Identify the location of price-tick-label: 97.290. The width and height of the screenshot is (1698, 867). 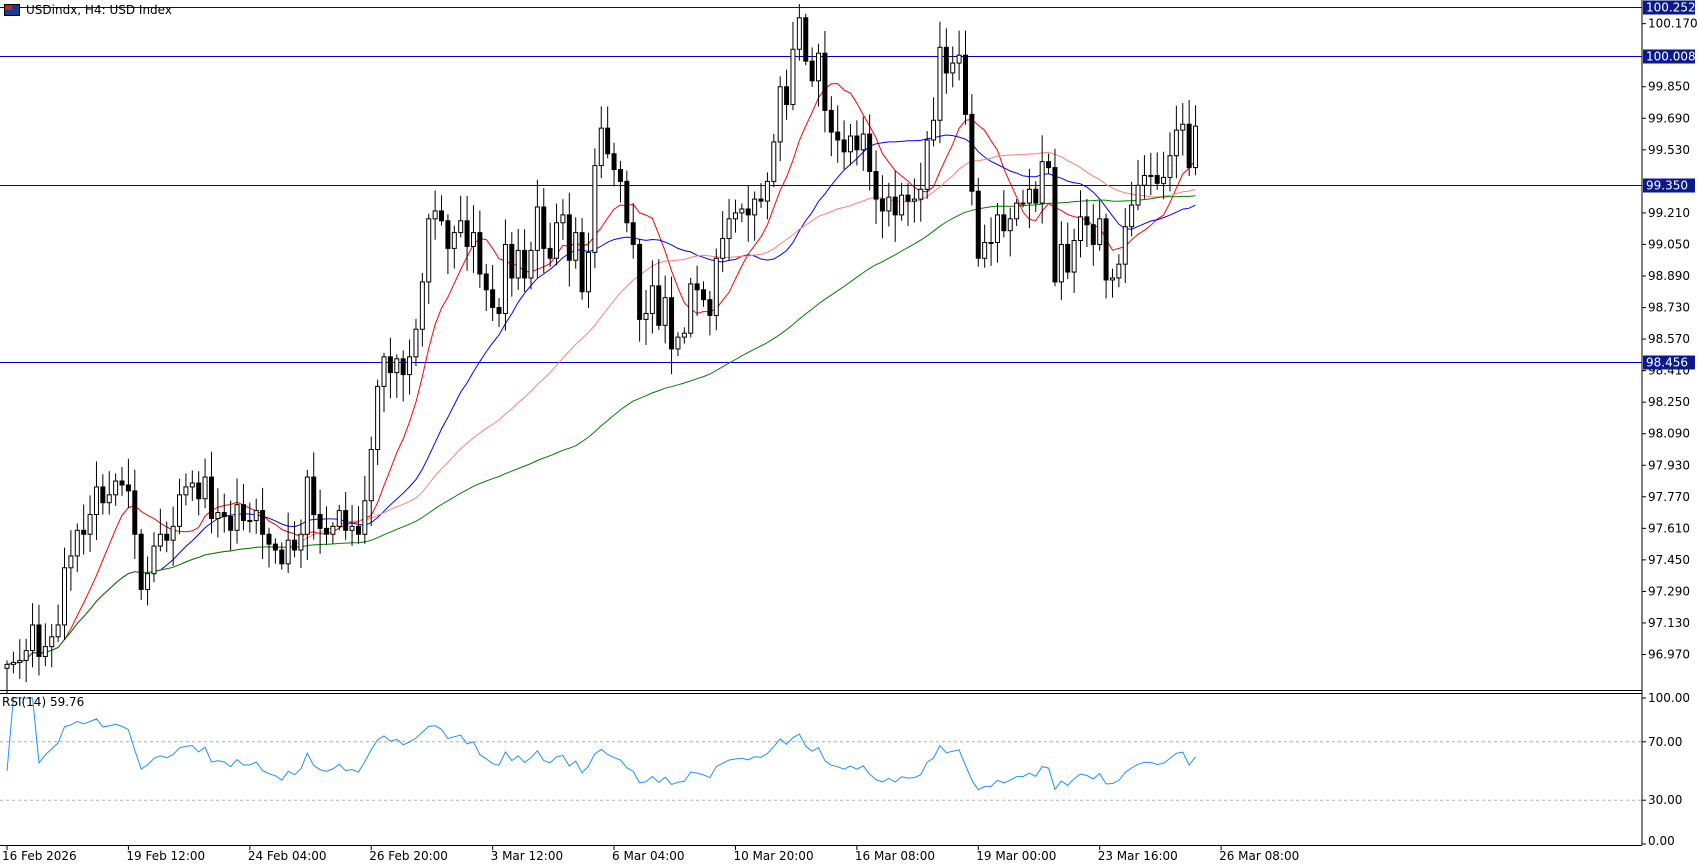
(1669, 591).